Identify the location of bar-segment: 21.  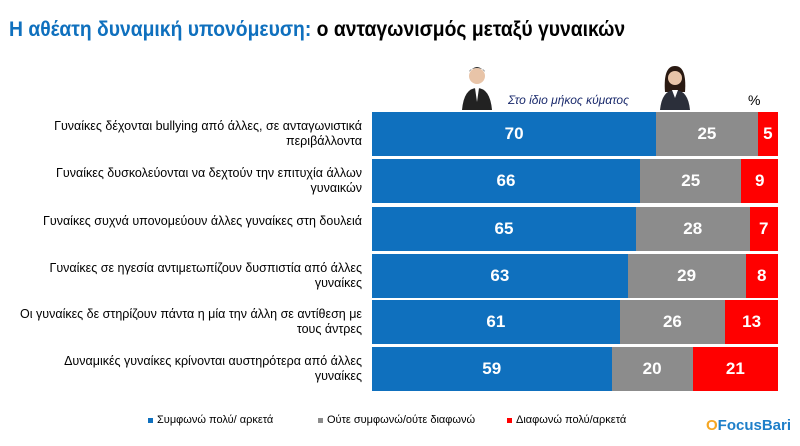
(735, 369).